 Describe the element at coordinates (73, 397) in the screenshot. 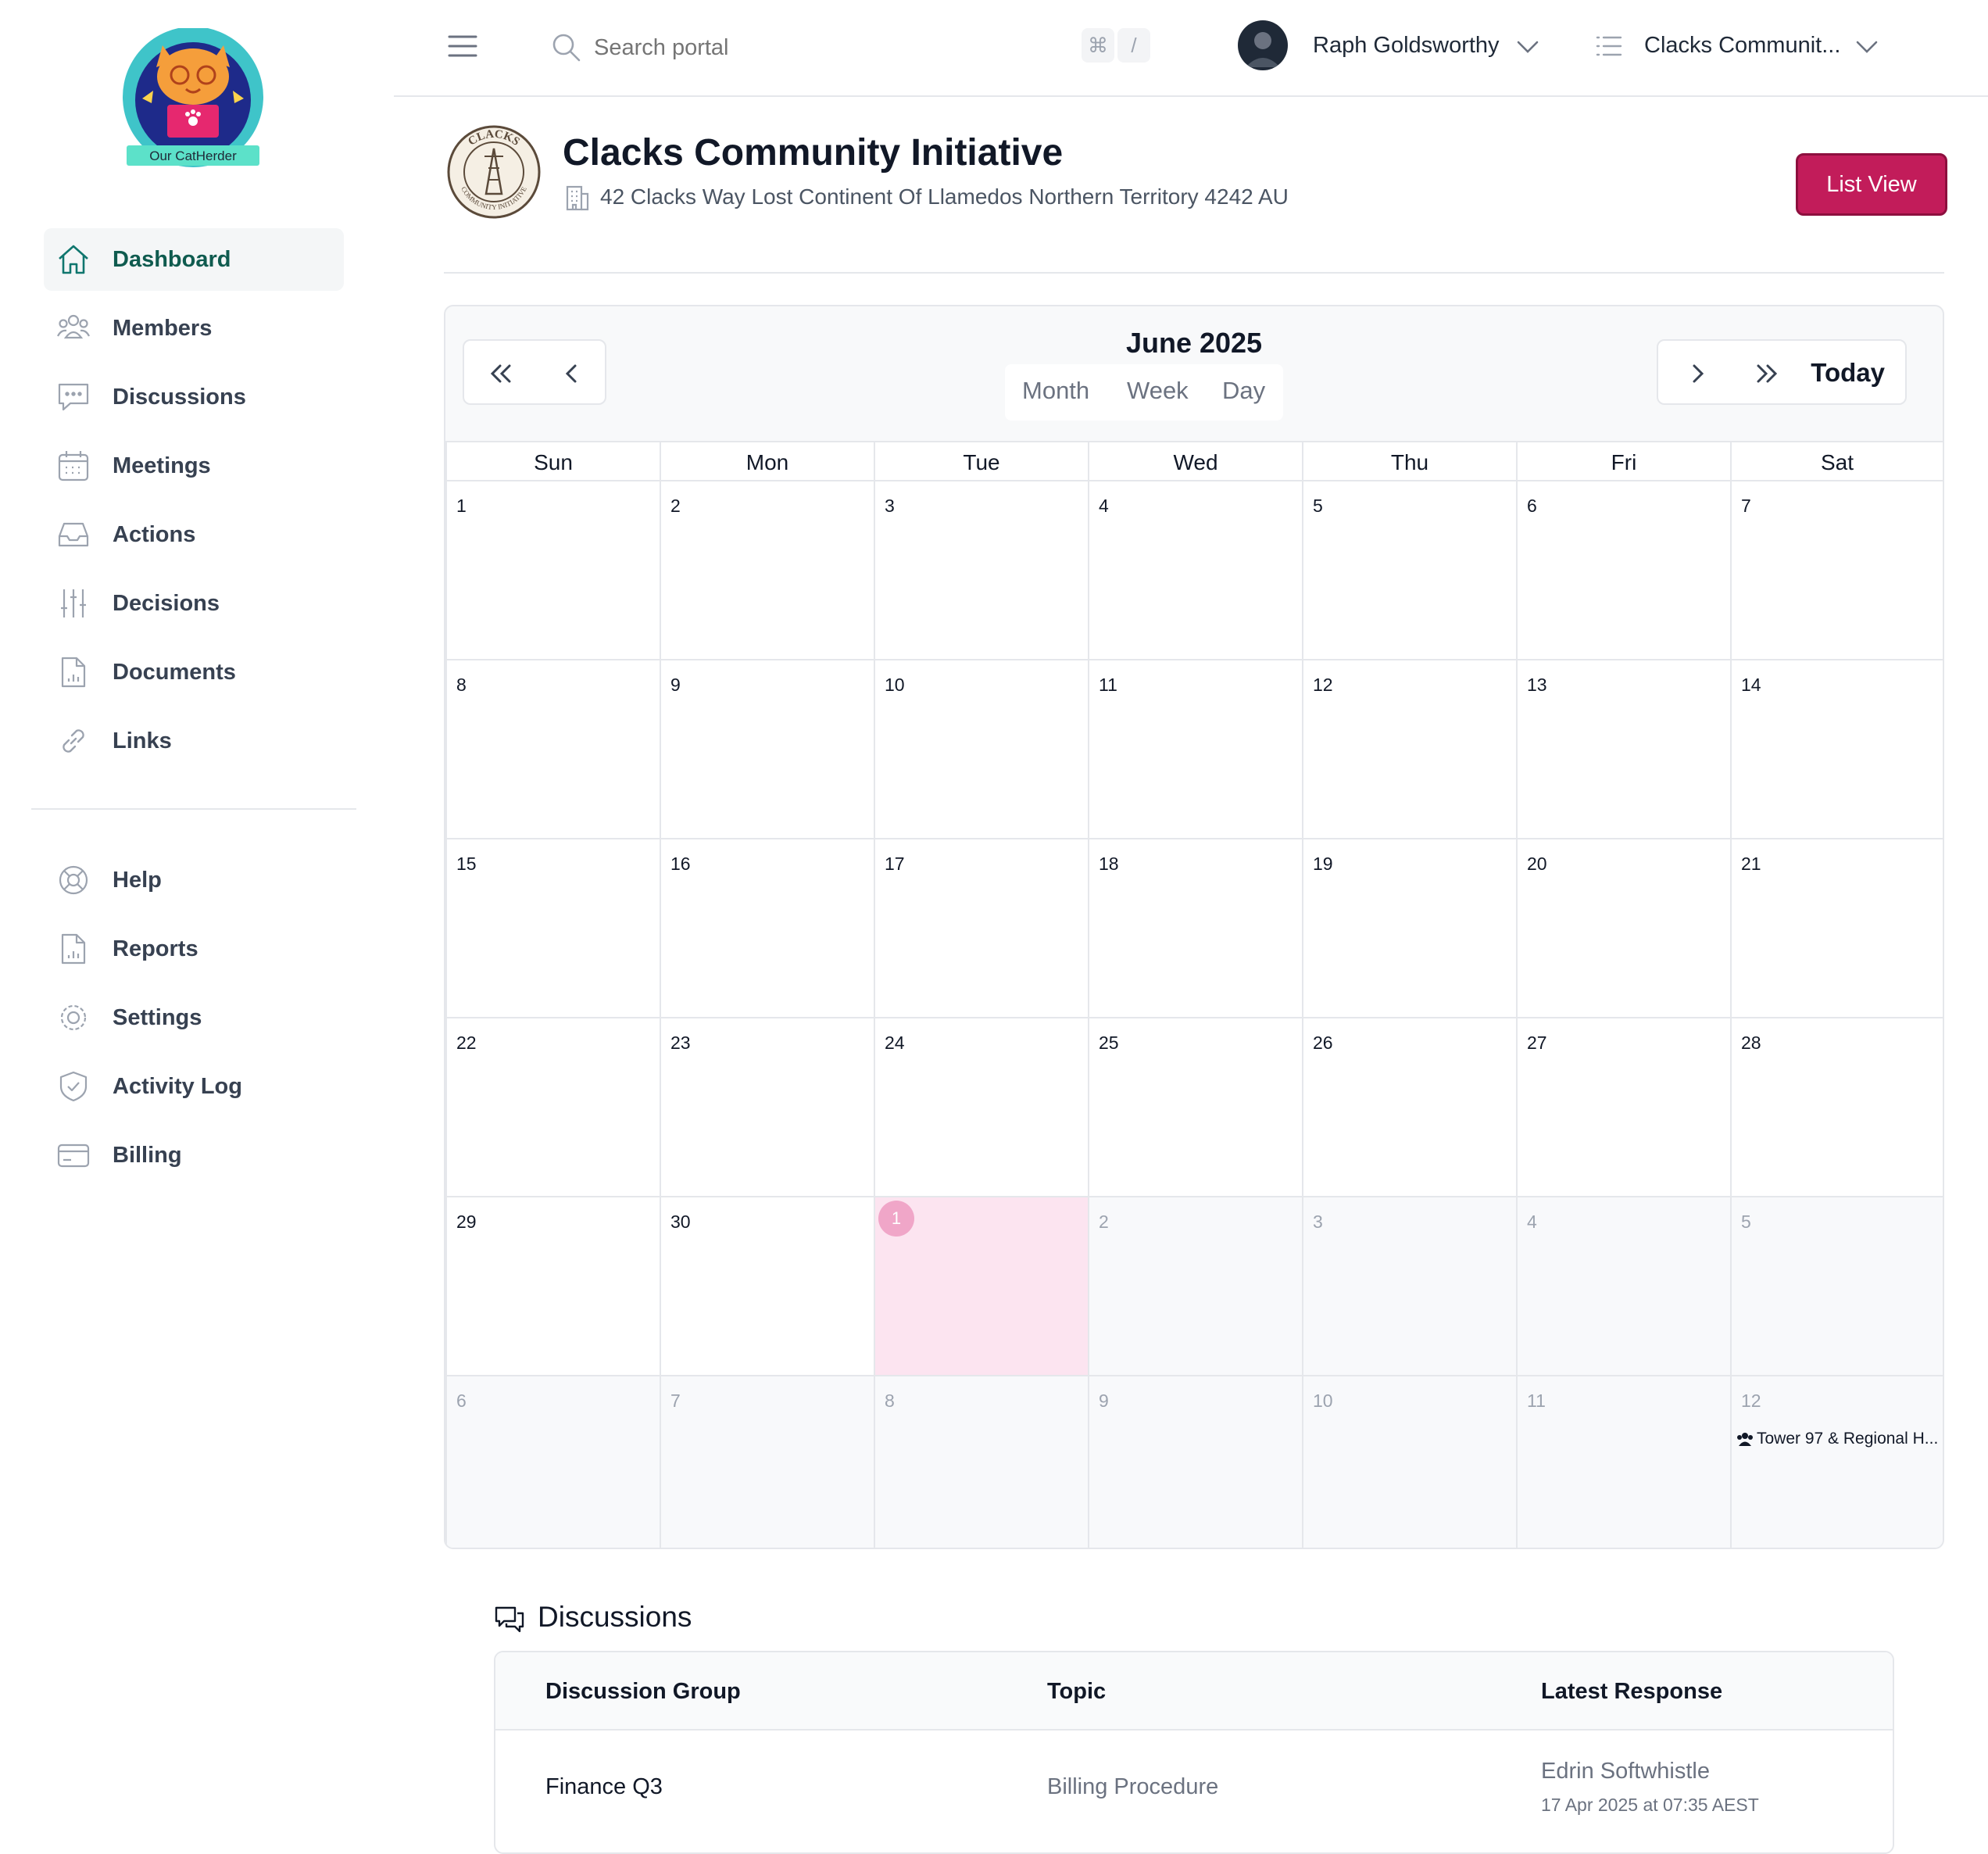

I see `chat-bubble-icon` at that location.